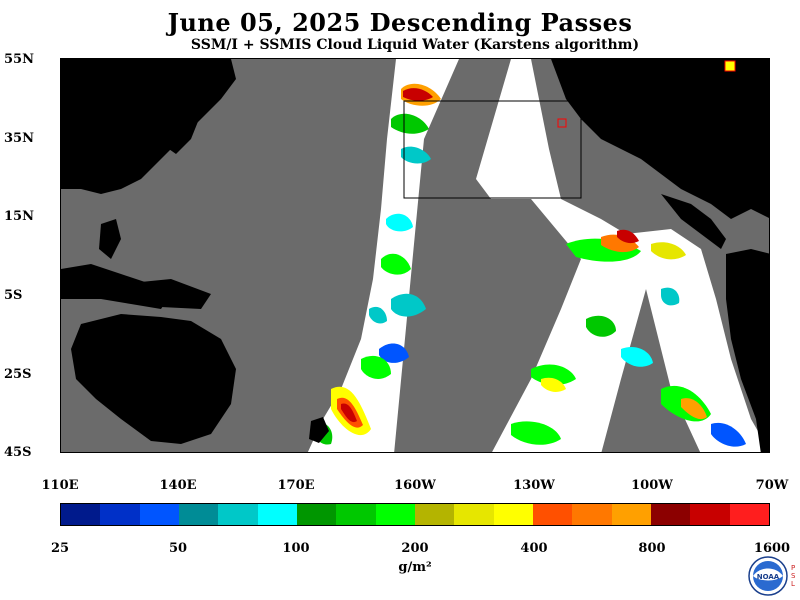 Image resolution: width=800 pixels, height=600 pixels. What do you see at coordinates (110, 239) in the screenshot?
I see `land-philippines` at bounding box center [110, 239].